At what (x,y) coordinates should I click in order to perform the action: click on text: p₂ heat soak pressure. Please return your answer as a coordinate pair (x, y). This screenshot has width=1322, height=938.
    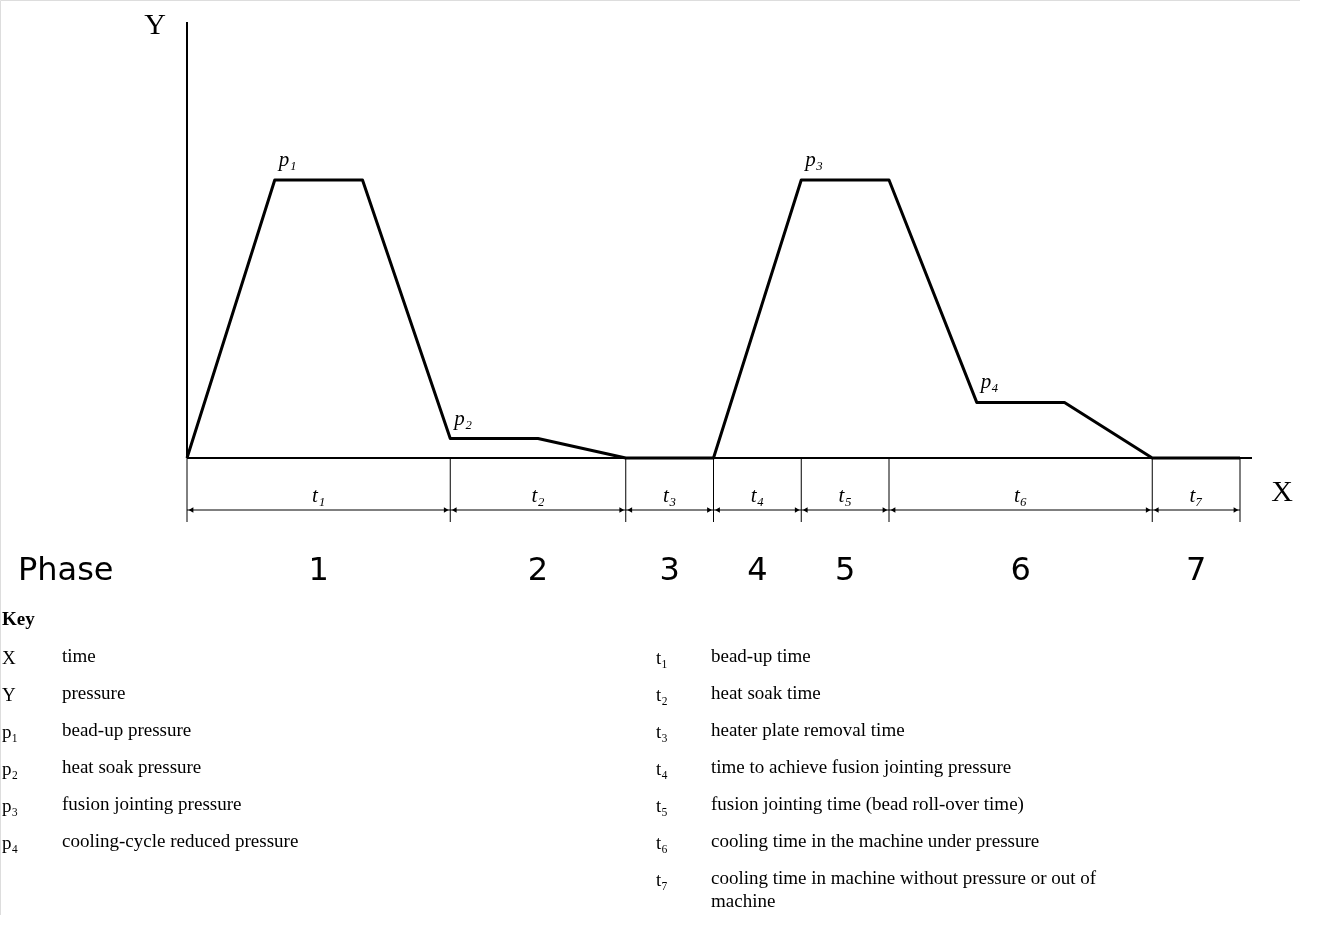
    Looking at the image, I should click on (102, 767).